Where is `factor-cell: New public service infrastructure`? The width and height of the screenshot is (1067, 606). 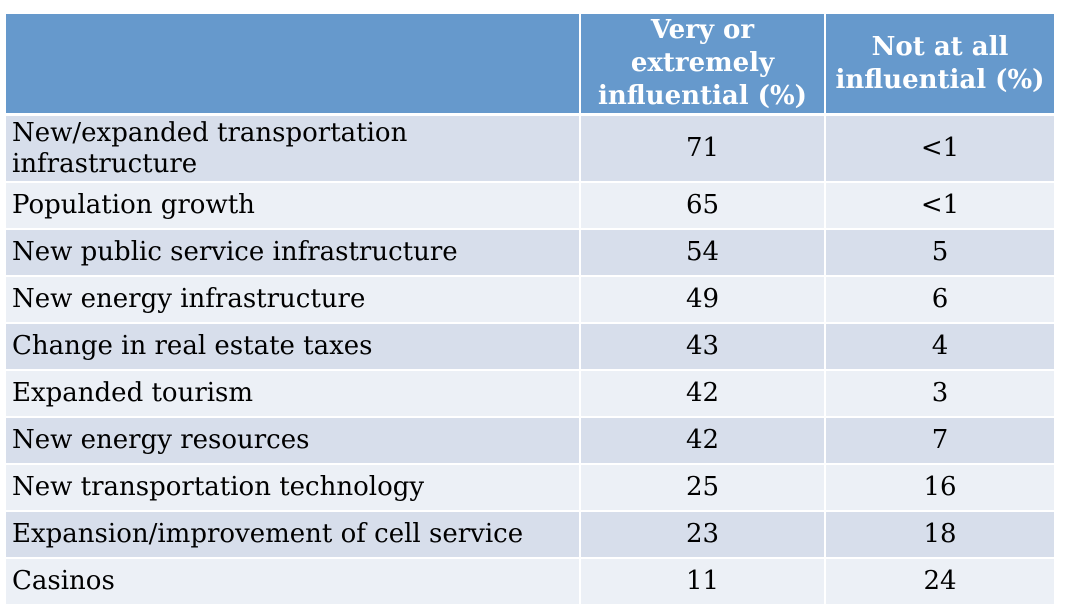 factor-cell: New public service infrastructure is located at coordinates (293, 253).